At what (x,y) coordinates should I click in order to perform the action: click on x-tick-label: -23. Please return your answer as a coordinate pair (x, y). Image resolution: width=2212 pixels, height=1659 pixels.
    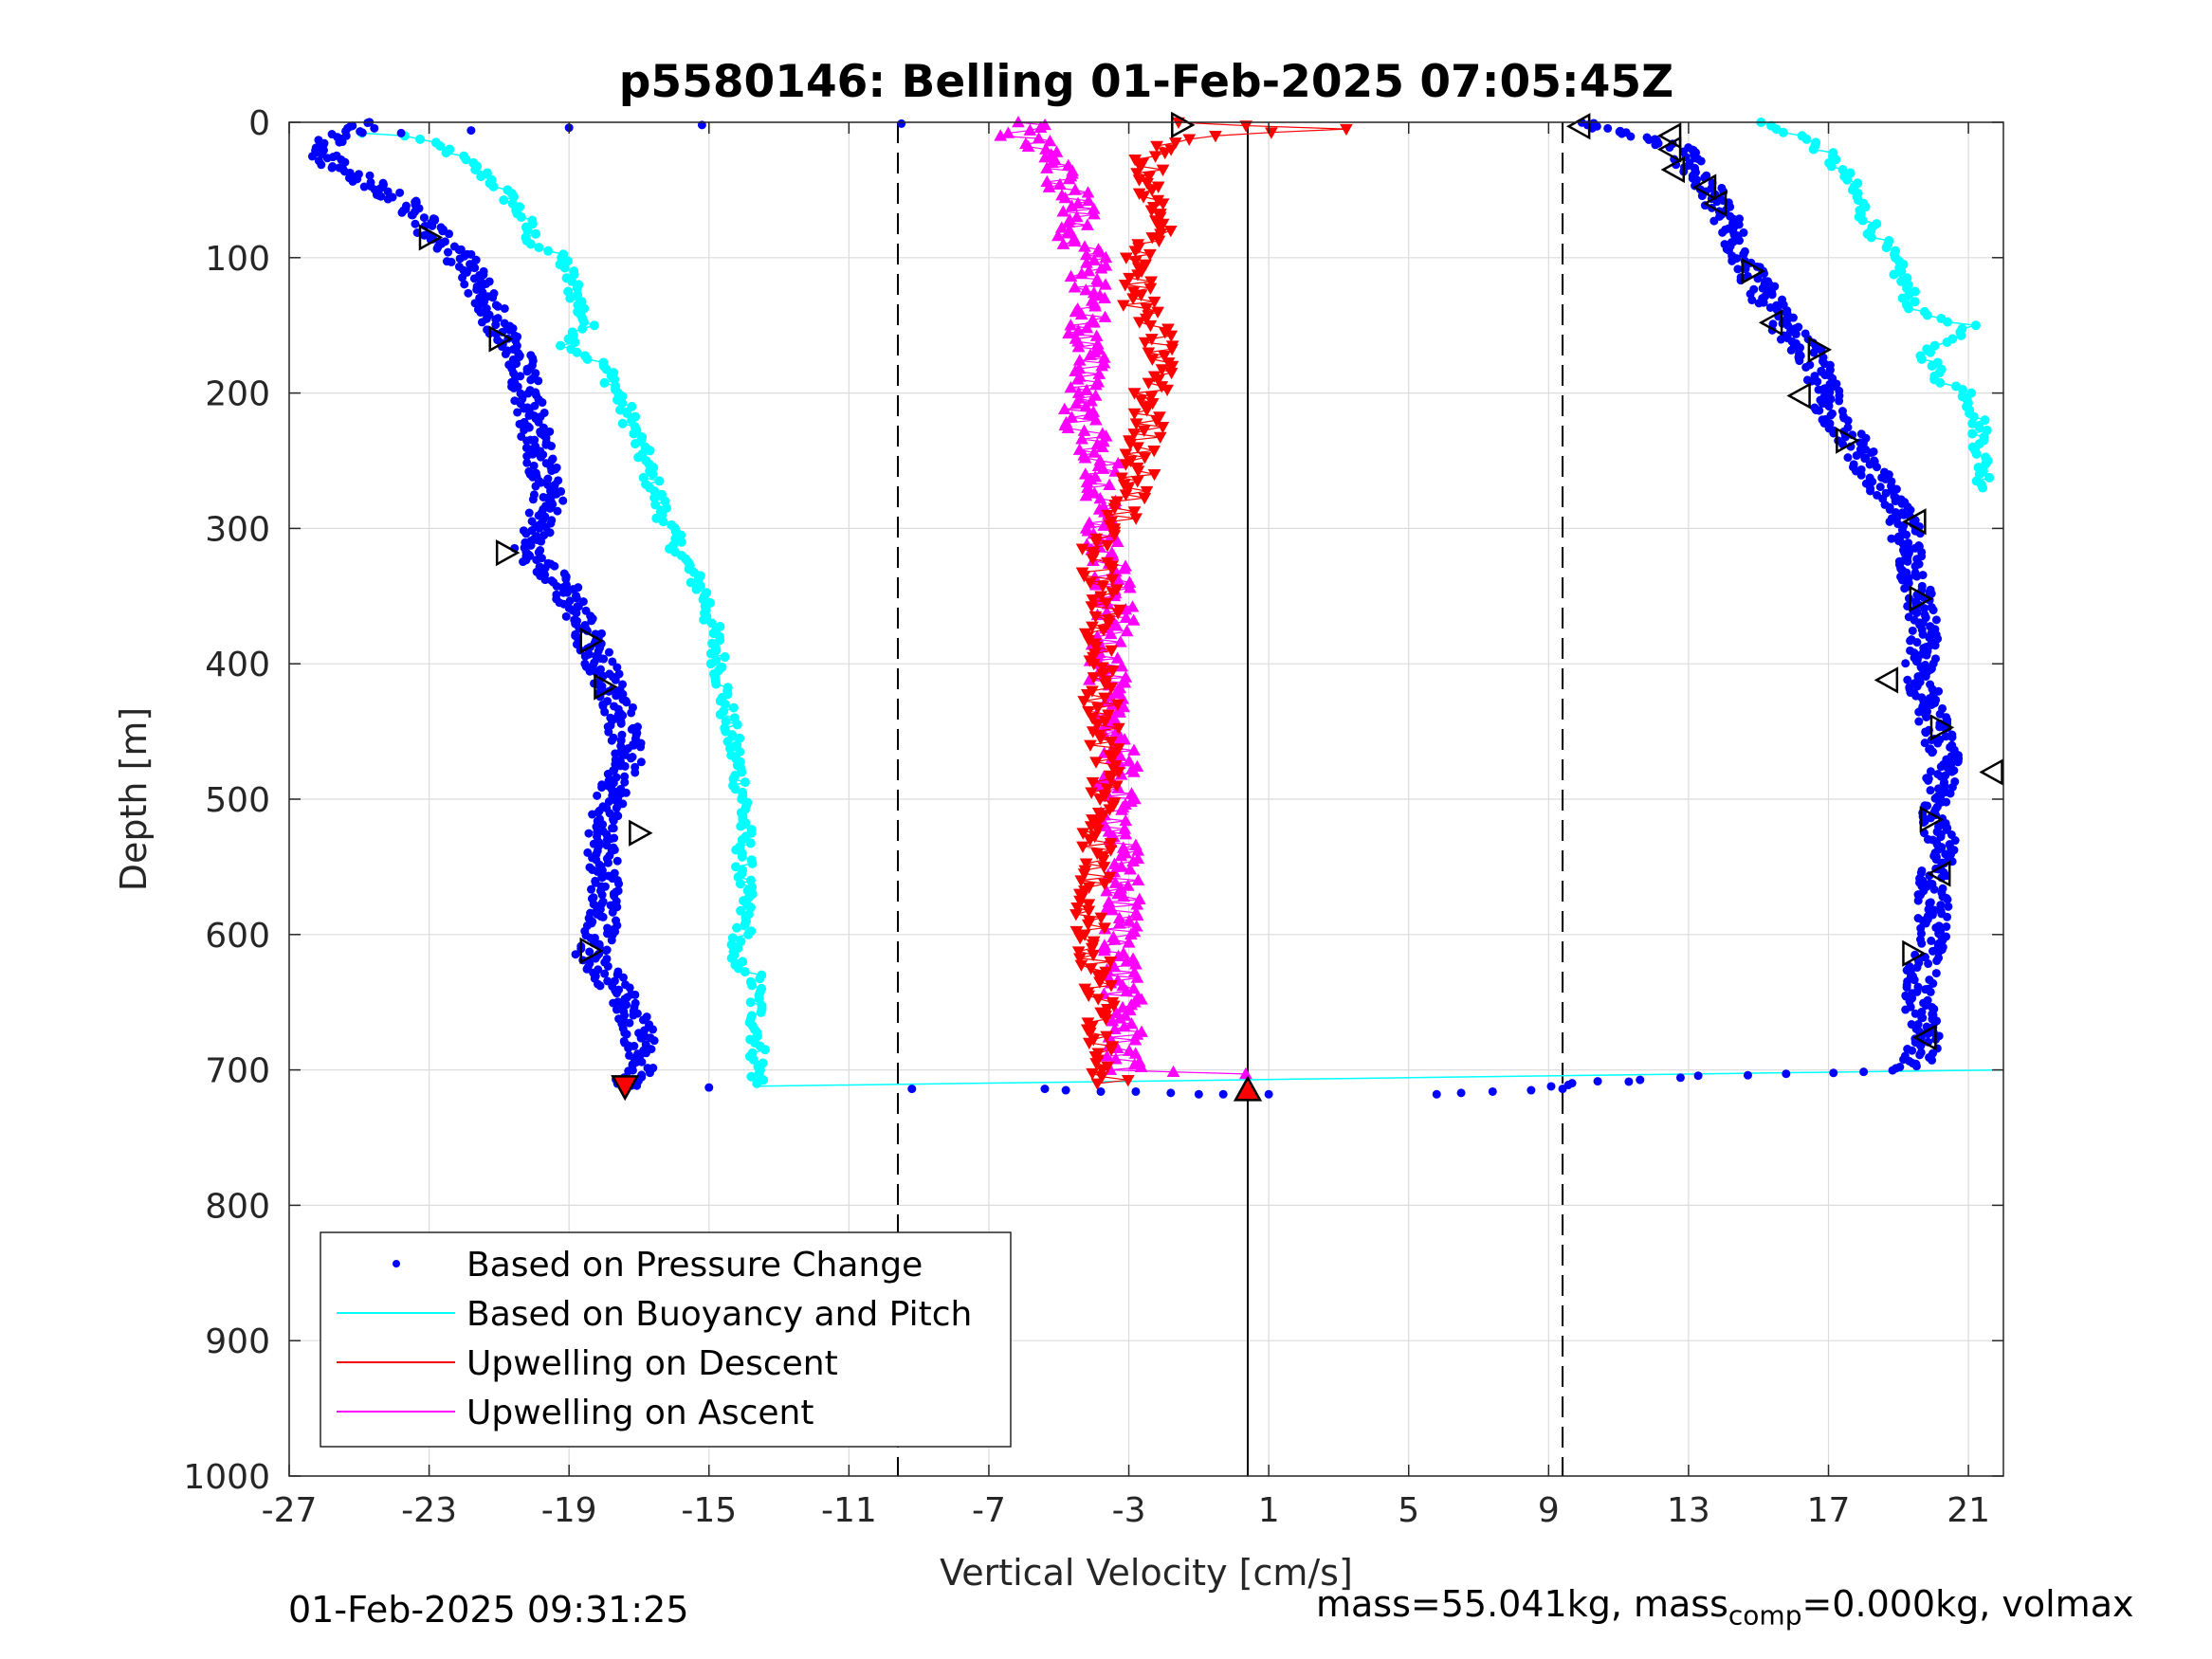
    Looking at the image, I should click on (429, 1510).